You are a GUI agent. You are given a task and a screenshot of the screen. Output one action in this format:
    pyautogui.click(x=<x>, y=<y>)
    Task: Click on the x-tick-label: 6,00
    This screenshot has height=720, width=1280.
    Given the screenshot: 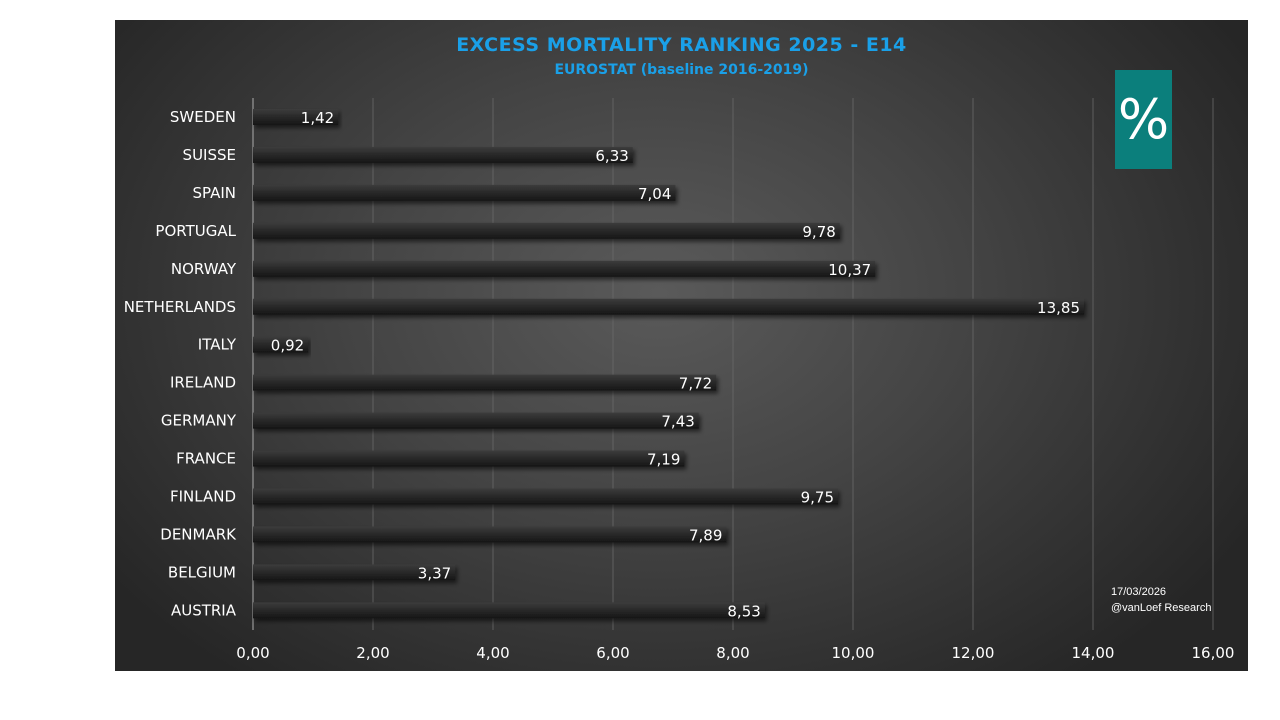 What is the action you would take?
    pyautogui.click(x=612, y=653)
    